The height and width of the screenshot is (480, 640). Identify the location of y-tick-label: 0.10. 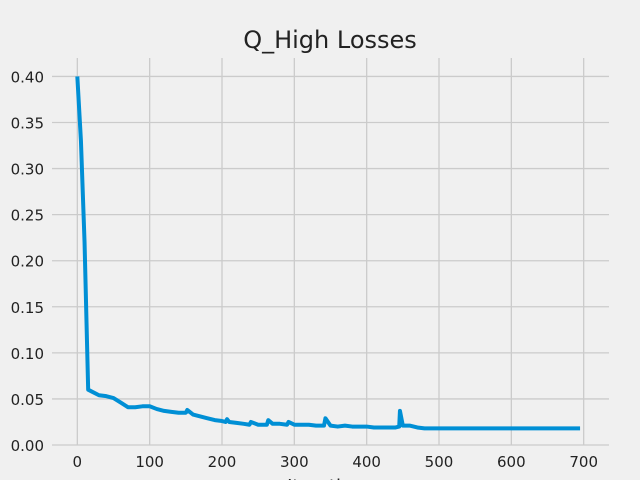
(27, 354).